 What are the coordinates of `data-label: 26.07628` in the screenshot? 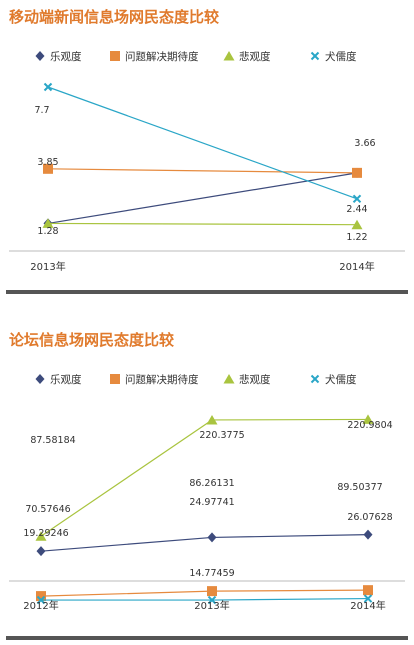 It's located at (369, 517).